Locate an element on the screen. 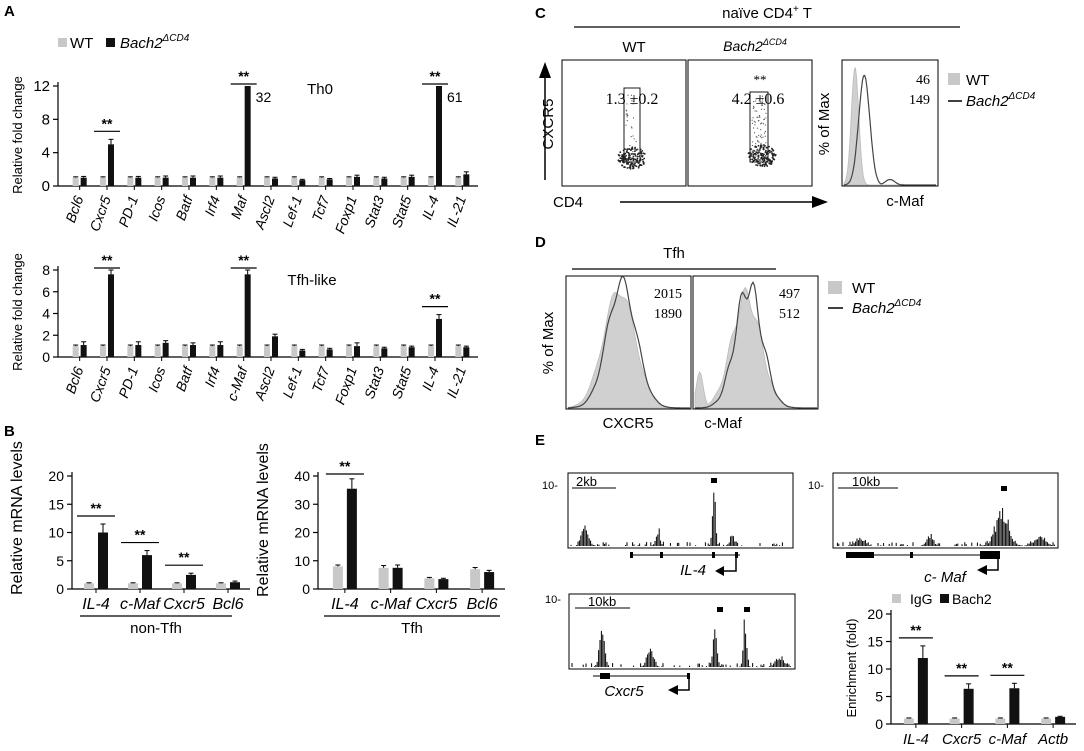  flow-value-wt: 1.3 ±0.2 is located at coordinates (632, 99).